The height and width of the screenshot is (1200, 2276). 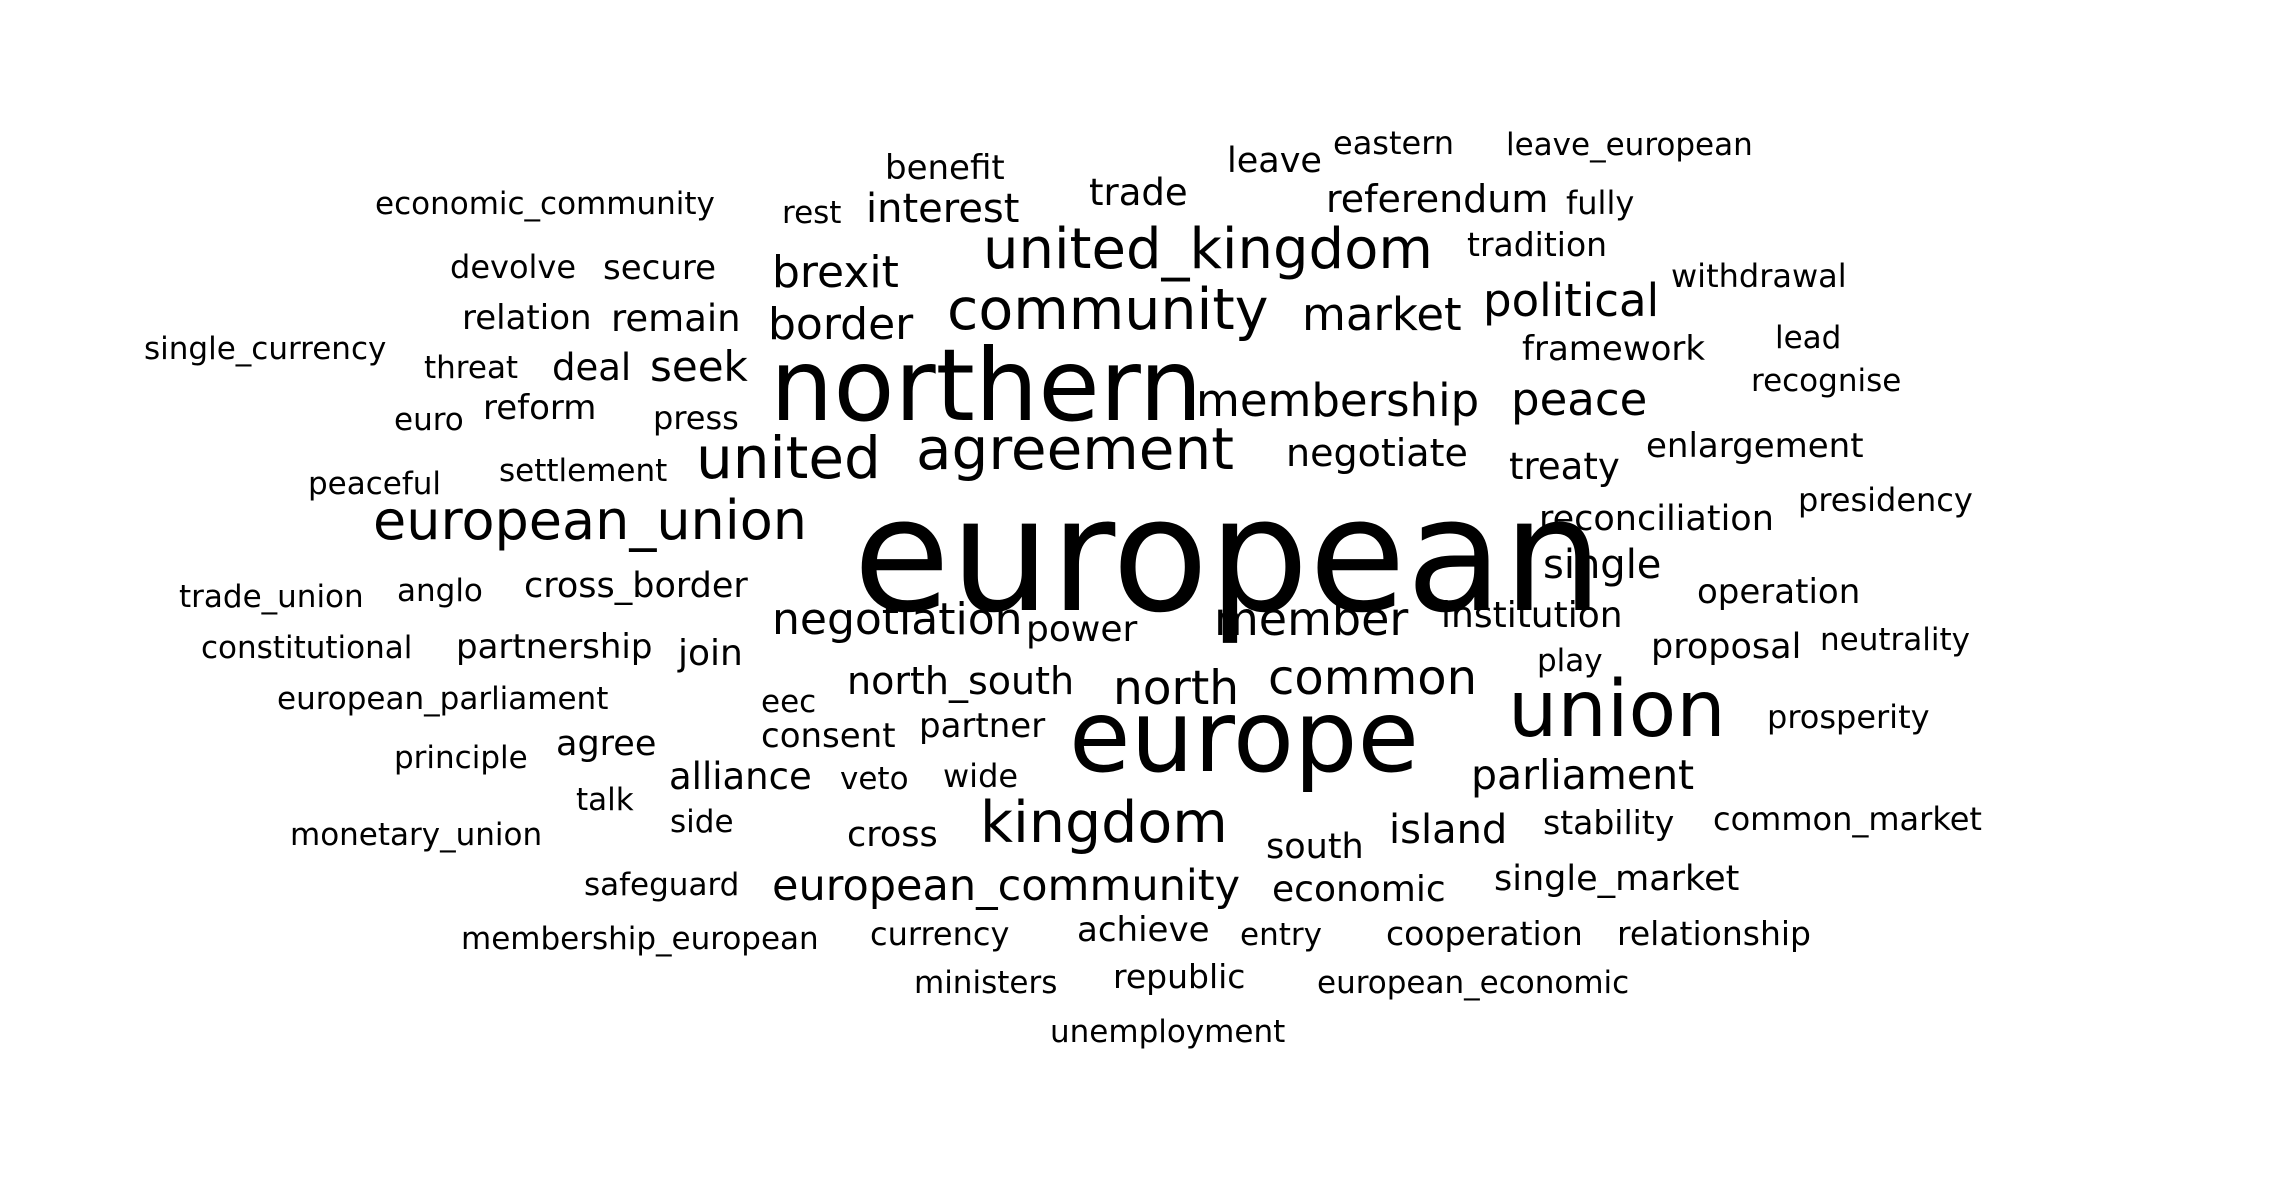 I want to click on word-partner: partner, so click(x=982, y=726).